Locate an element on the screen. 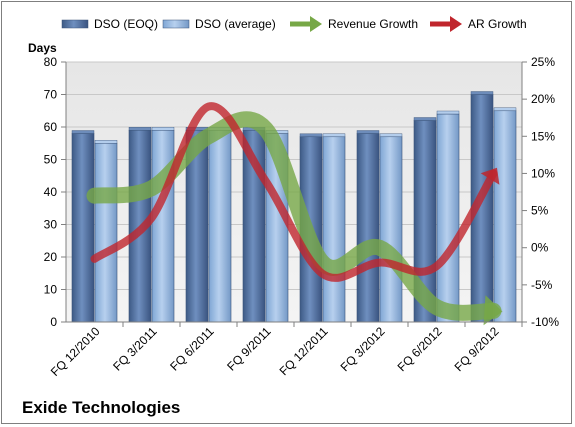 Image resolution: width=575 pixels, height=427 pixels. y2-tick-label: 20% is located at coordinates (543, 99).